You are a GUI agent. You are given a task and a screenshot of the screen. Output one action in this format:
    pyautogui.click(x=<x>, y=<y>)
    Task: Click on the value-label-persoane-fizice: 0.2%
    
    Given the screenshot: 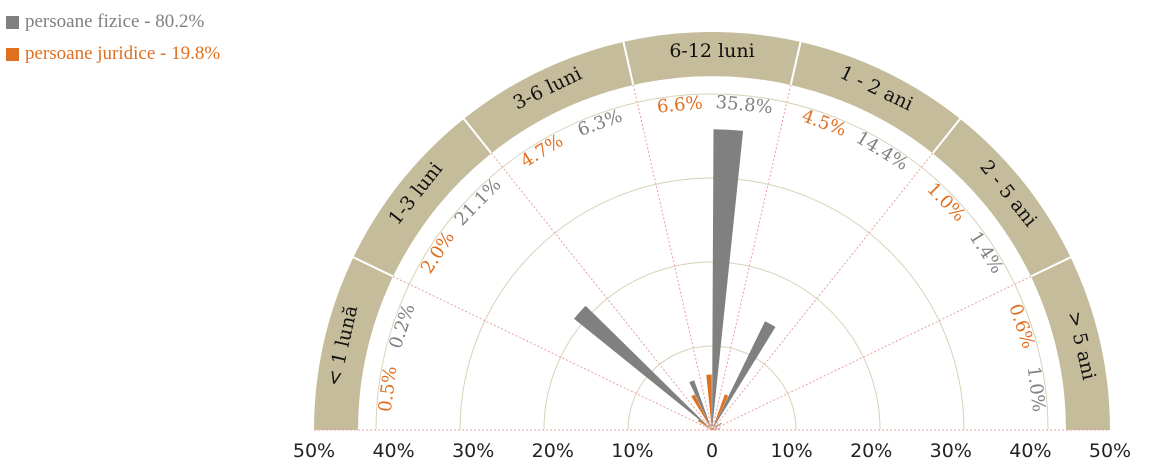 What is the action you would take?
    pyautogui.click(x=402, y=326)
    